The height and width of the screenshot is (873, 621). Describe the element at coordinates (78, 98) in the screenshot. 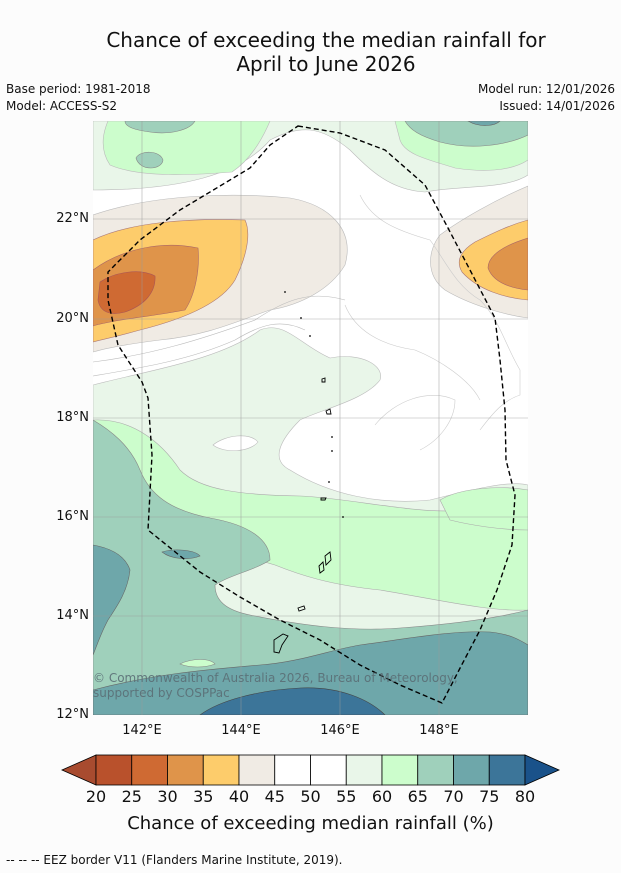

I see `meta-left: Base period: 1981-2018 Model: ACCESS-S2` at that location.